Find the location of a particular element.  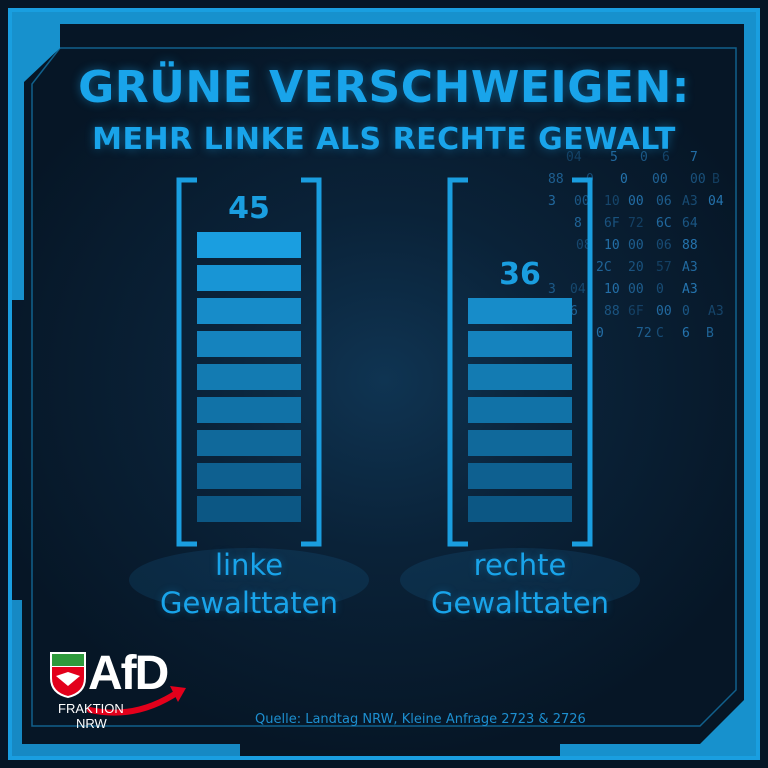

afd-logo: AfD FRAKTION NRW is located at coordinates (133, 689).